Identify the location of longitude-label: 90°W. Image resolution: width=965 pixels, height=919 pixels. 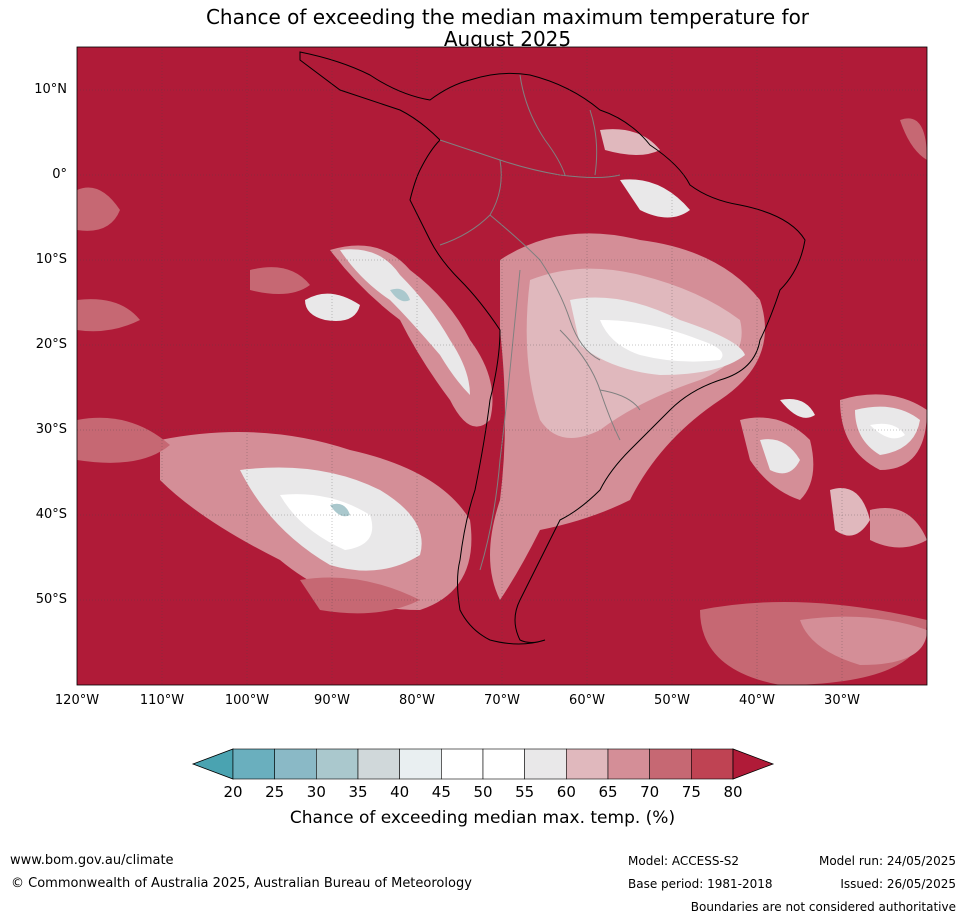
(332, 700).